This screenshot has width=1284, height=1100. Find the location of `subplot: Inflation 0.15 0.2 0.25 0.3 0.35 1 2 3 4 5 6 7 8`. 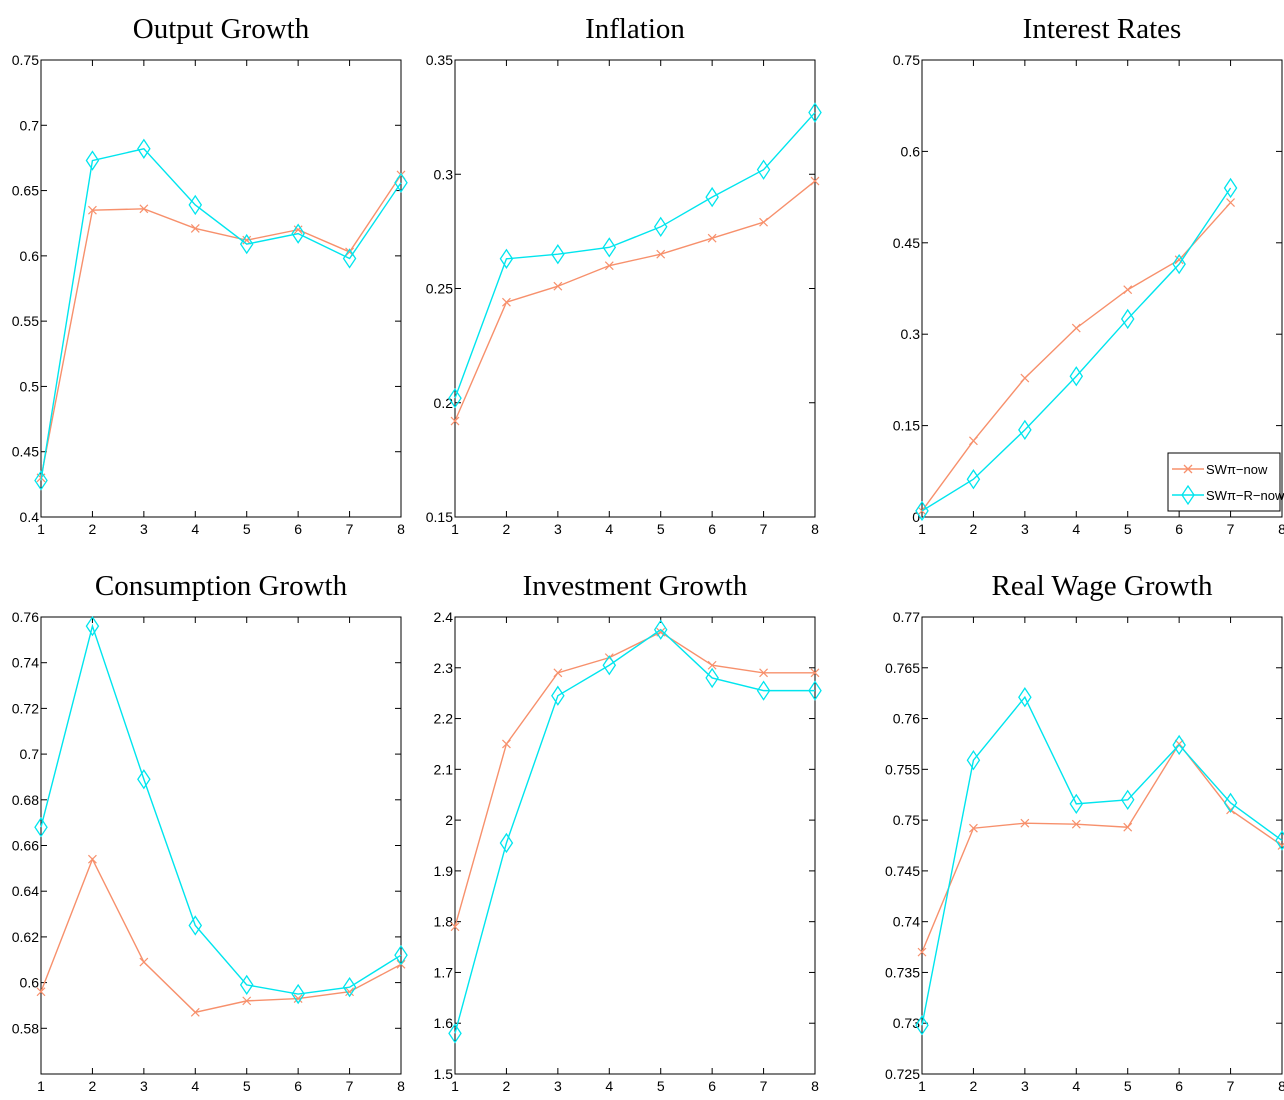

subplot: Inflation 0.15 0.2 0.25 0.3 0.35 1 2 3 4 5 6 7 8 is located at coordinates (624, 275).